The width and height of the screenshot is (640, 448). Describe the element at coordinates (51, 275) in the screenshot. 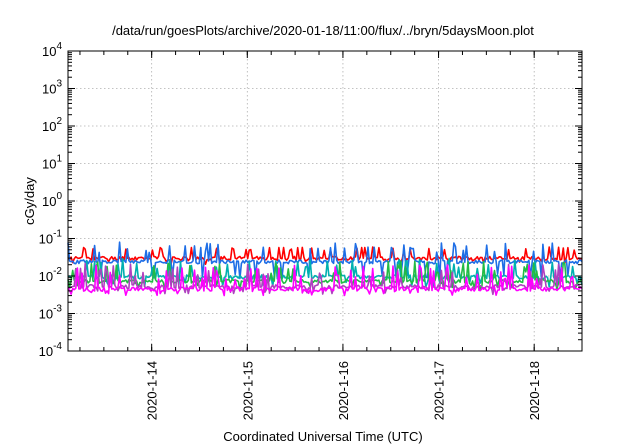

I see `y-tick-label: 10⁻²` at that location.